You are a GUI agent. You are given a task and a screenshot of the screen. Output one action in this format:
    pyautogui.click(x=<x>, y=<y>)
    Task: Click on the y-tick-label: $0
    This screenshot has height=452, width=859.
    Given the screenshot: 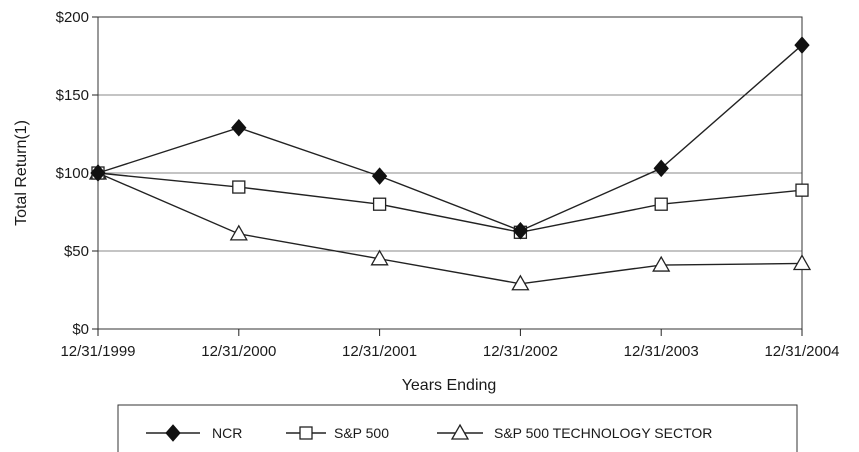 What is the action you would take?
    pyautogui.click(x=80, y=329)
    